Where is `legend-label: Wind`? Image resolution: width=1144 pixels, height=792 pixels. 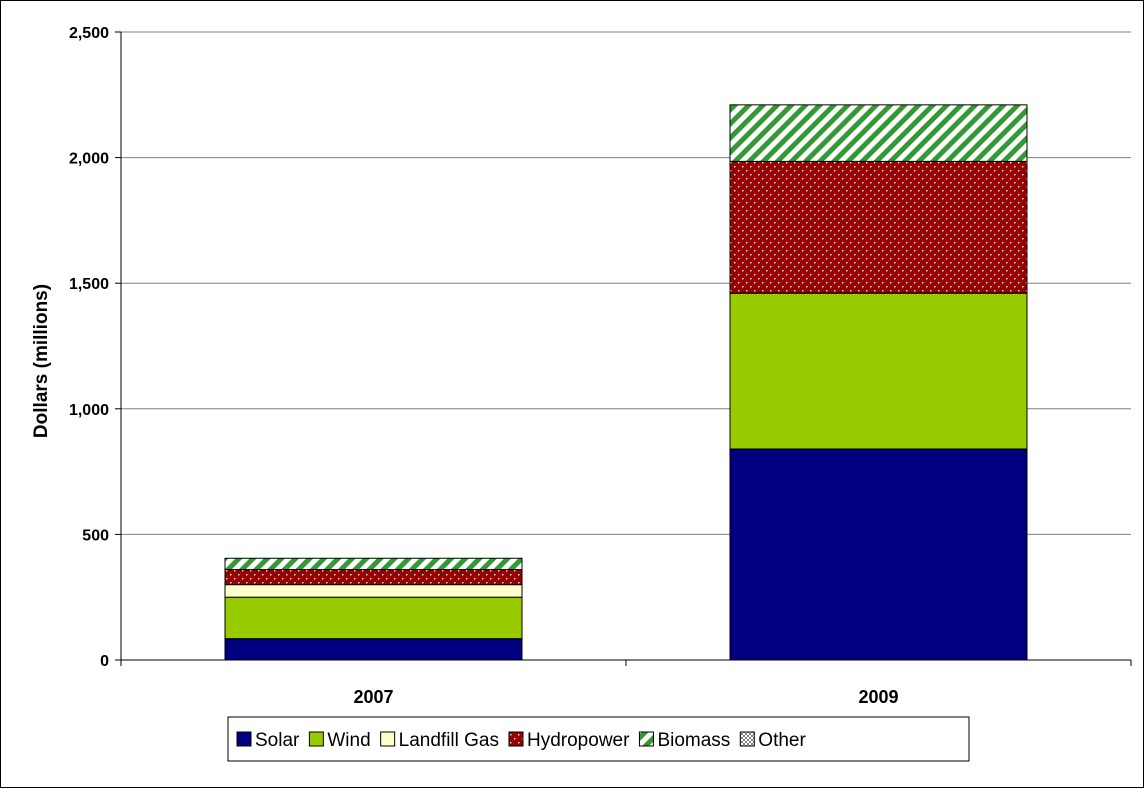
legend-label: Wind is located at coordinates (348, 740).